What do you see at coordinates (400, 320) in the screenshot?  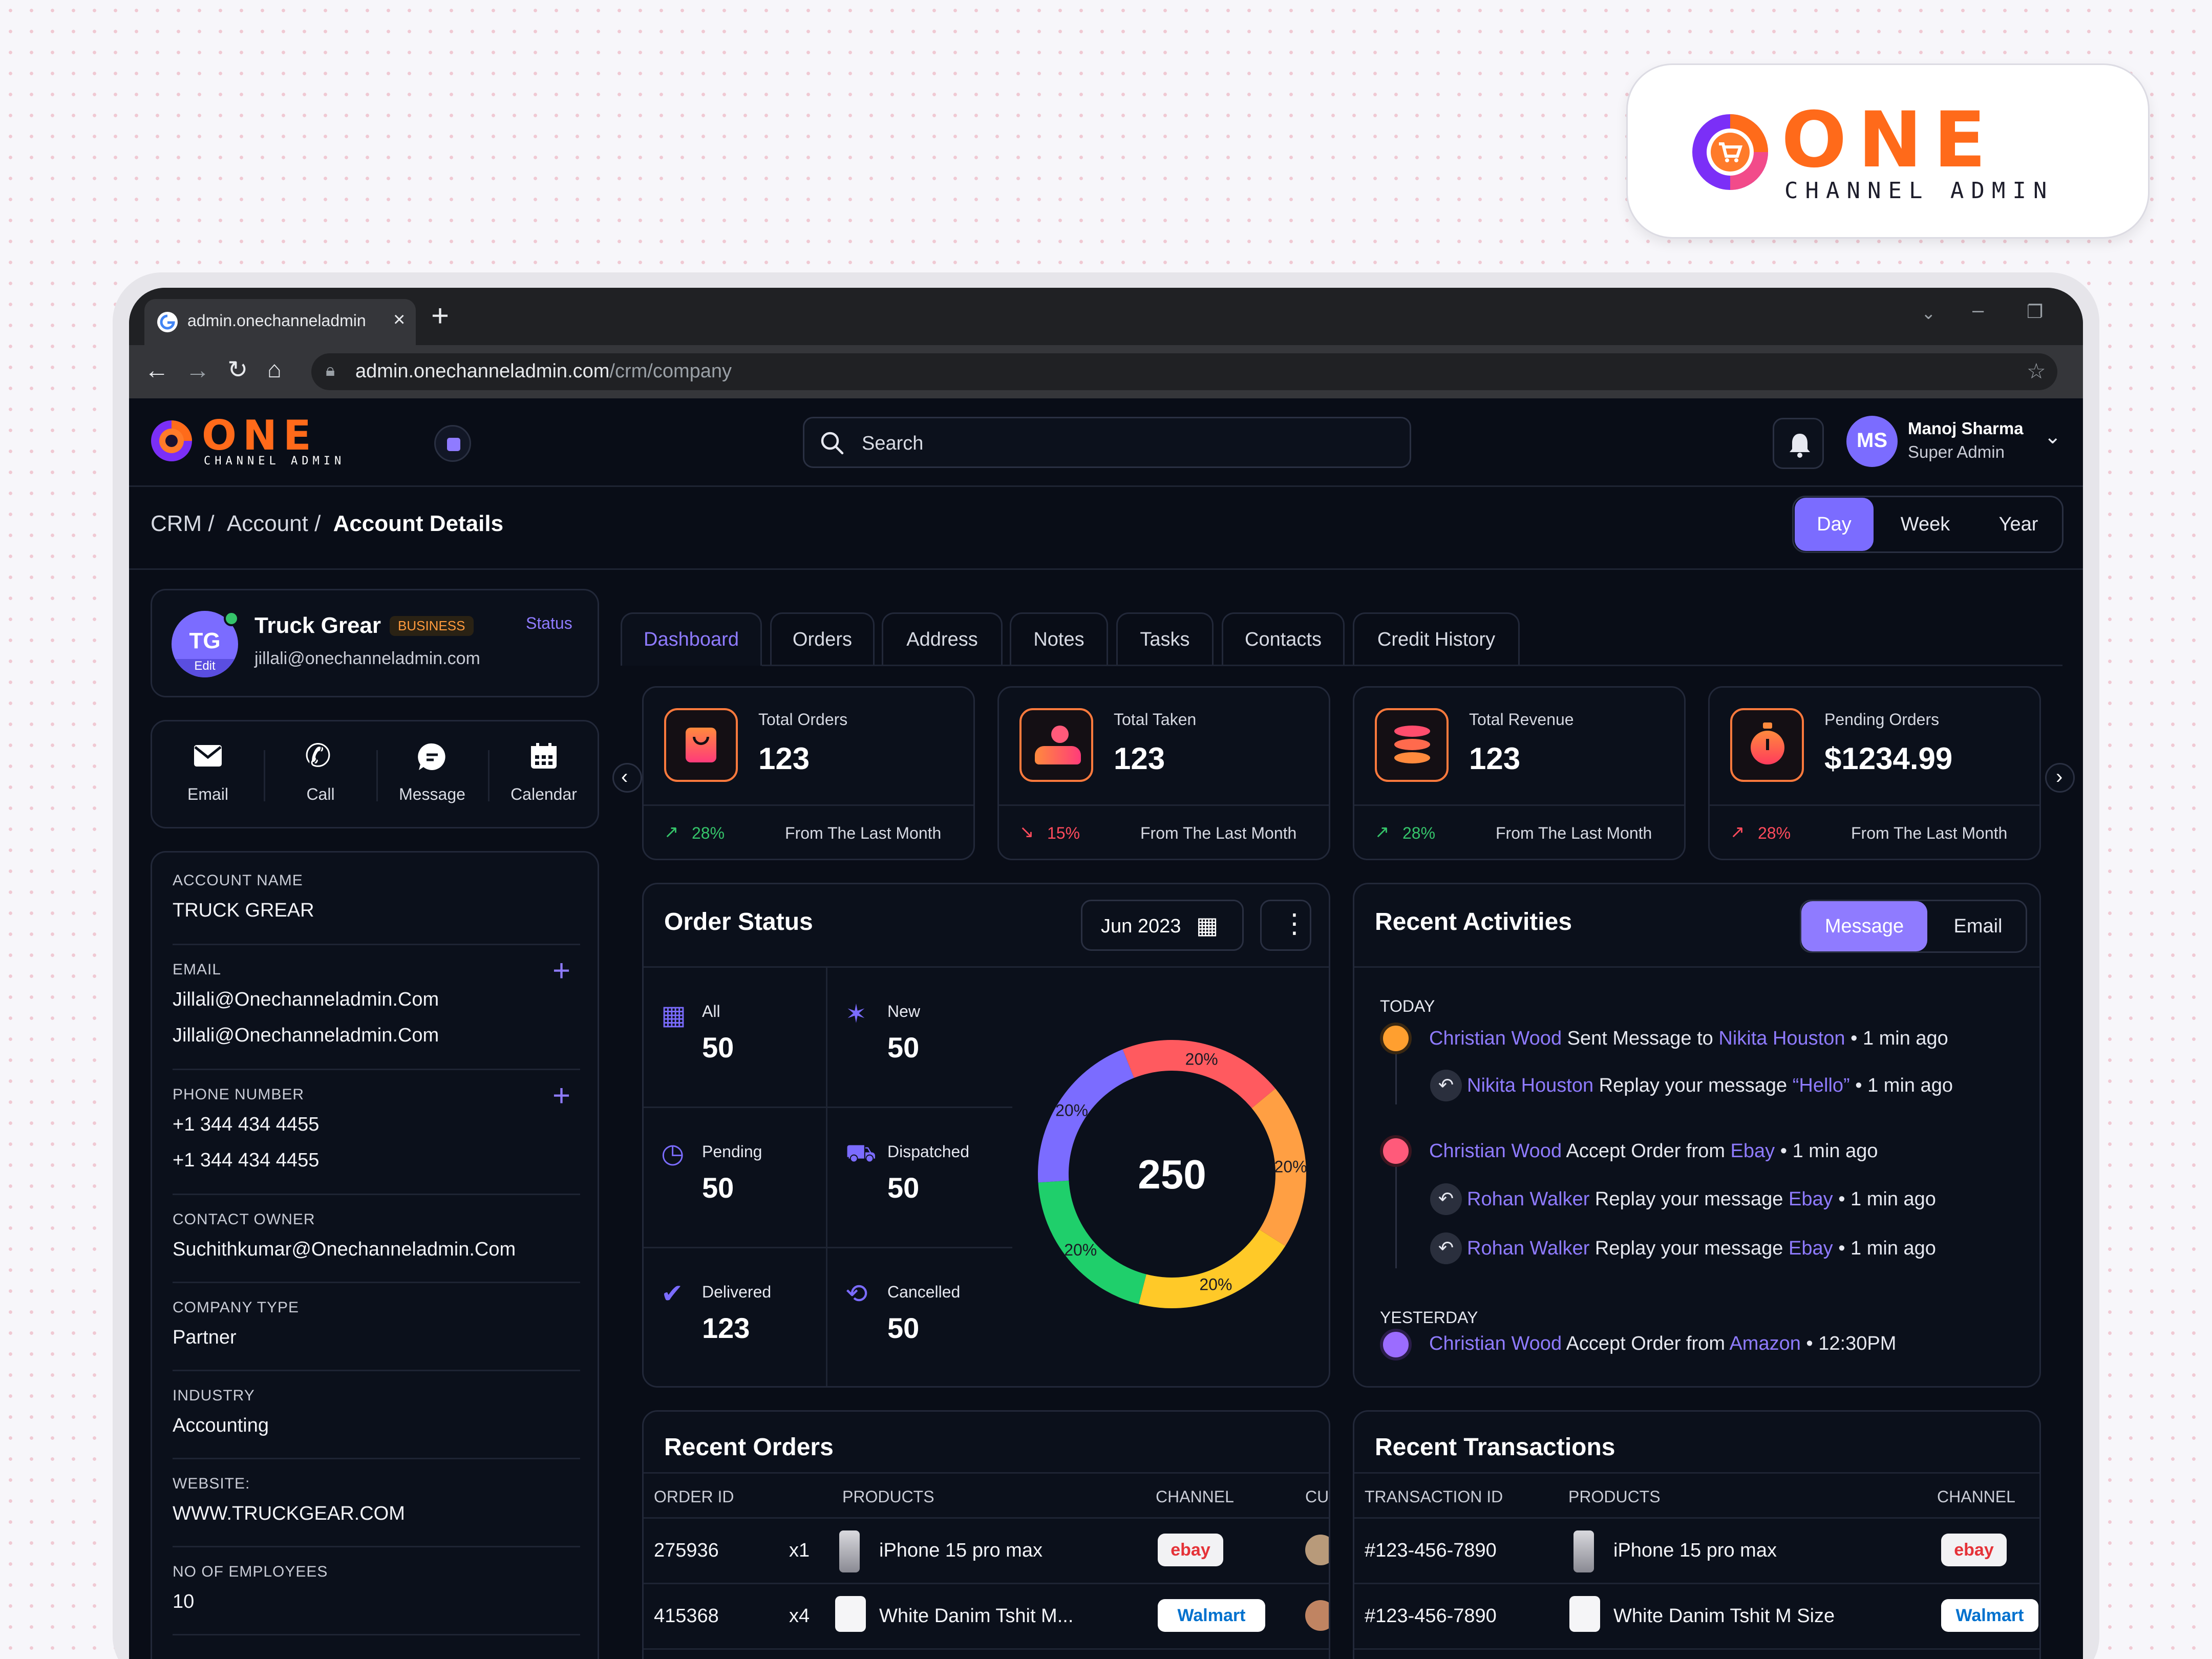 I see `close-tab-icon: ×` at bounding box center [400, 320].